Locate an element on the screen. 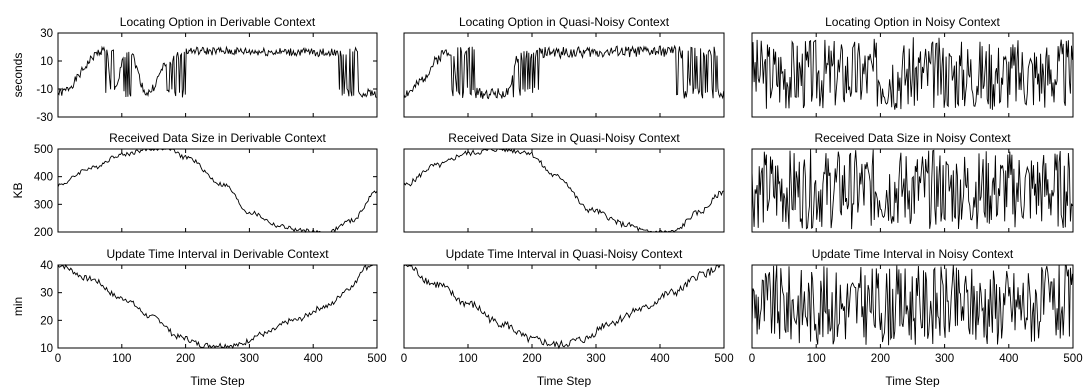  y-tick-label: 500 is located at coordinates (43, 150).